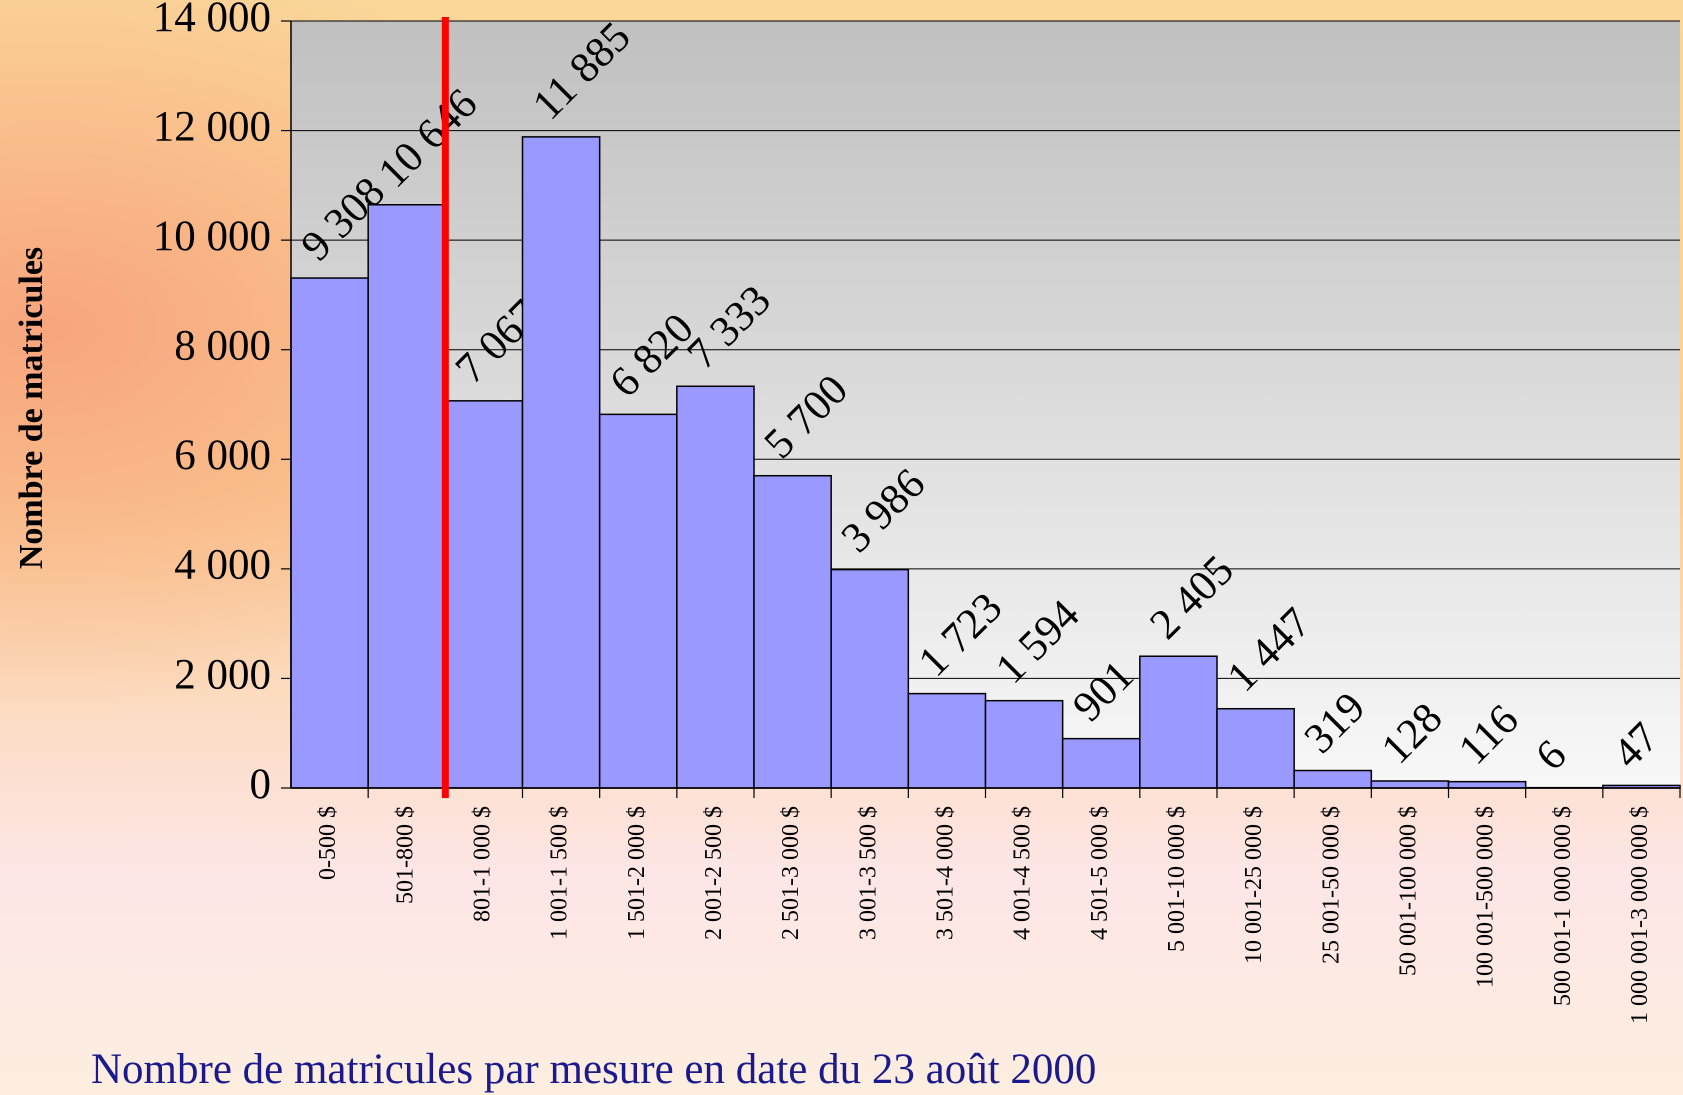 The height and width of the screenshot is (1095, 1683). What do you see at coordinates (945, 873) in the screenshot?
I see `x-tick-label: 3 501-4 000 $` at bounding box center [945, 873].